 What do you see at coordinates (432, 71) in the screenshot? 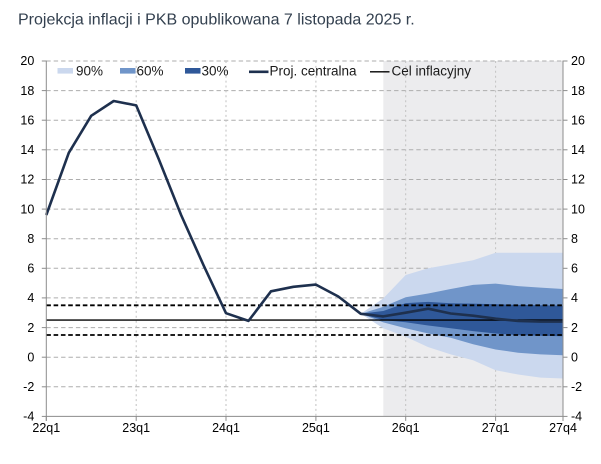
I see `svg-text: Cel inflacyjny` at bounding box center [432, 71].